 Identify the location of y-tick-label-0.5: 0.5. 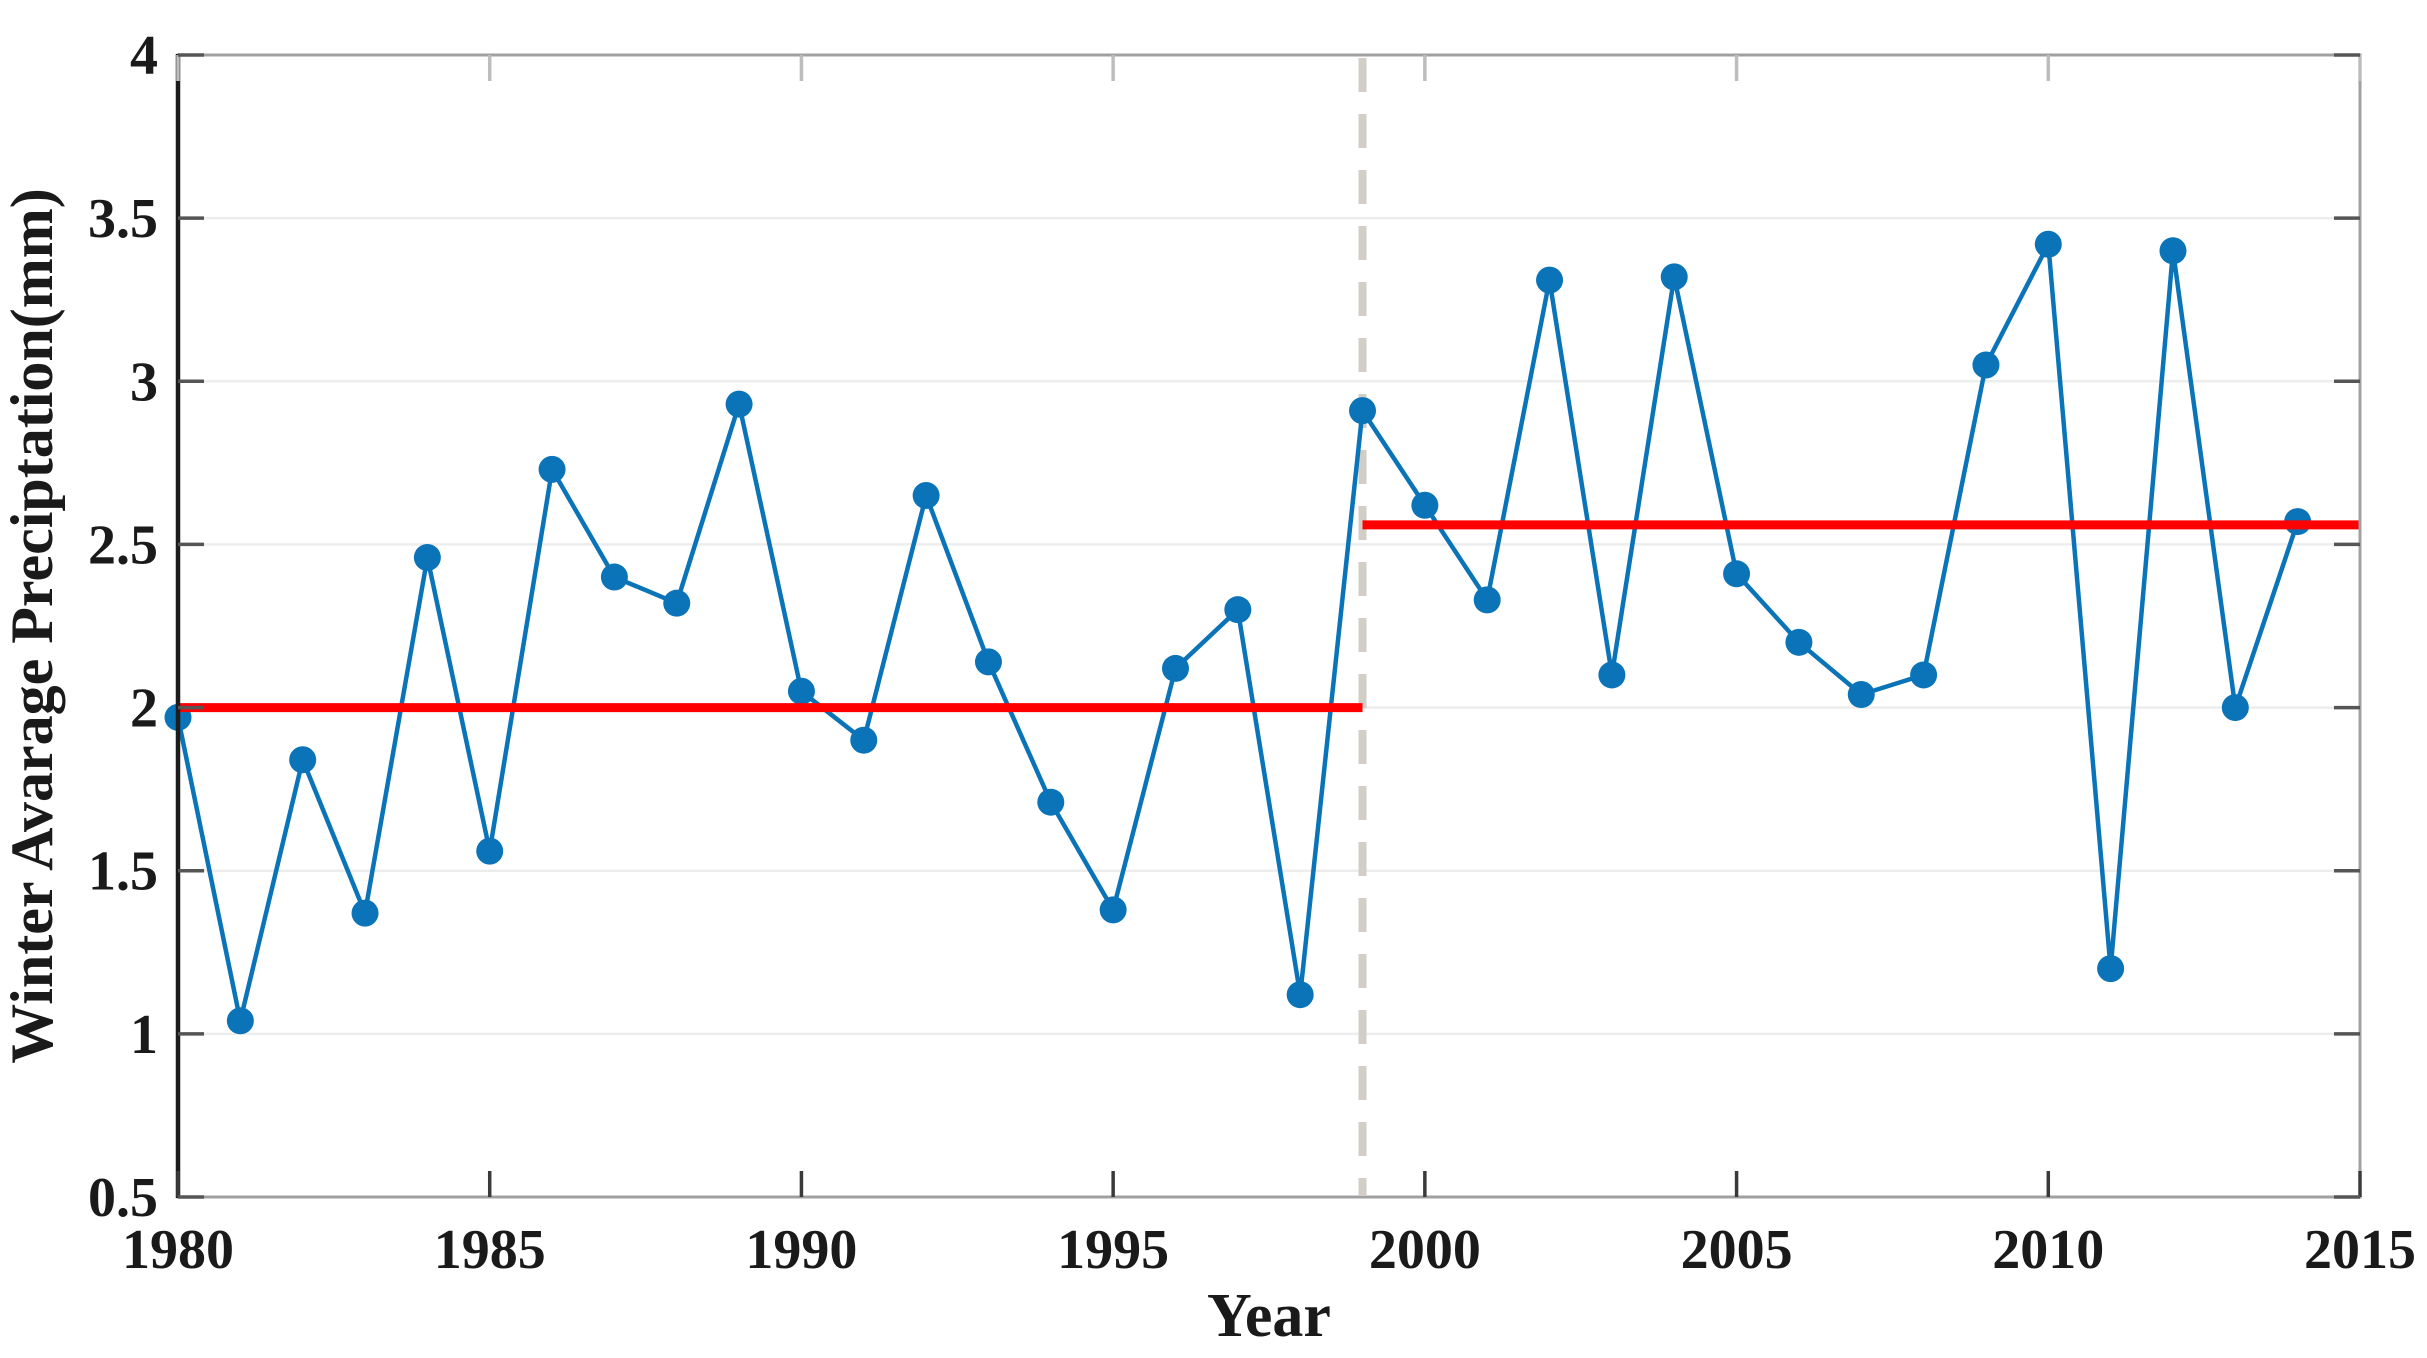
(123, 1198).